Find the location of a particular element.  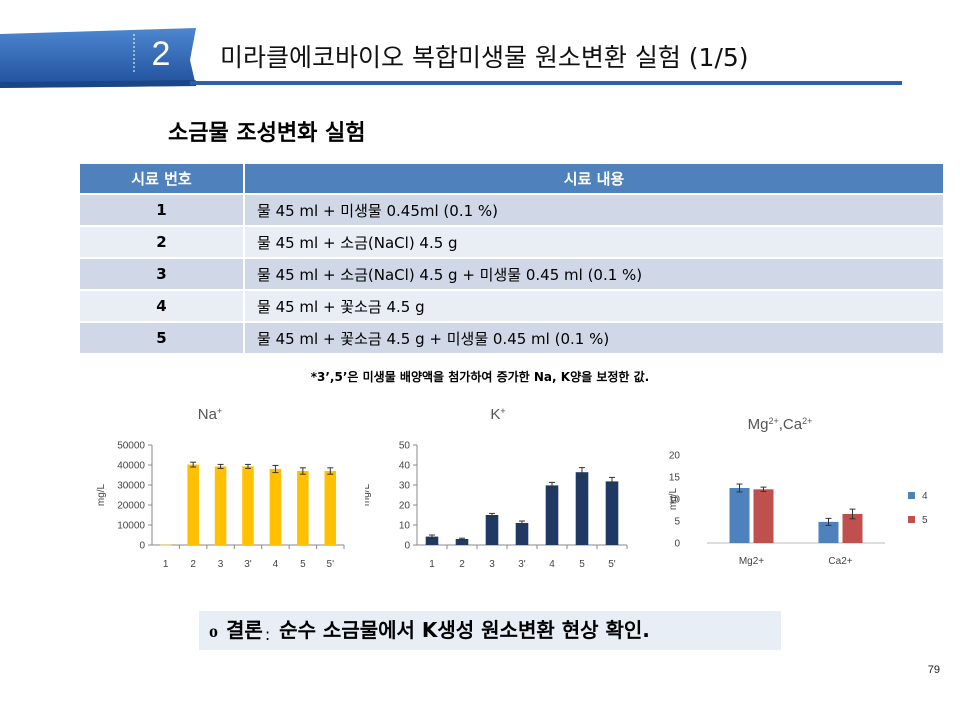

section-number: 2 is located at coordinates (161, 54).